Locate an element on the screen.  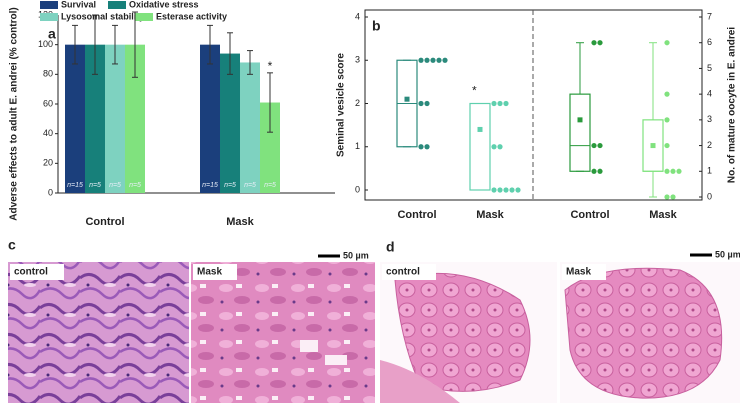
y2-tick-label: 4 is located at coordinates (709, 94).